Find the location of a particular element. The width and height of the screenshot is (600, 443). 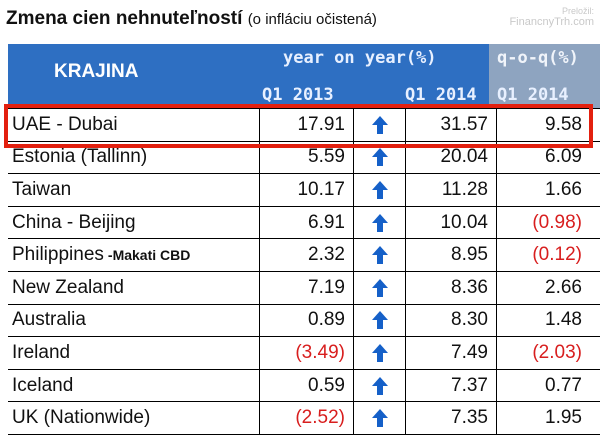

country-cell: Estonia (Tallinn) is located at coordinates (134, 157).